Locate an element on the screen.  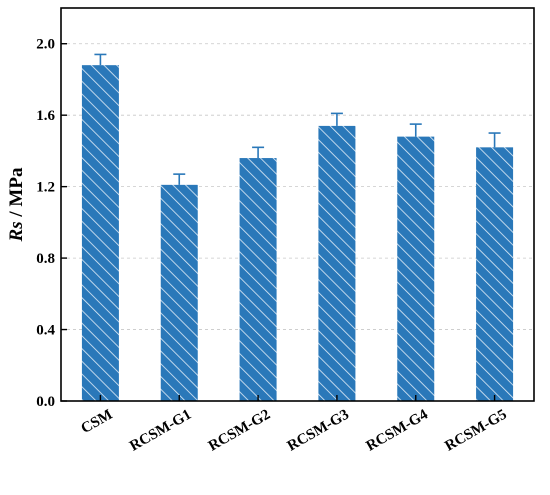
y-axis-label: Rs / MPa is located at coordinates (16, 204).